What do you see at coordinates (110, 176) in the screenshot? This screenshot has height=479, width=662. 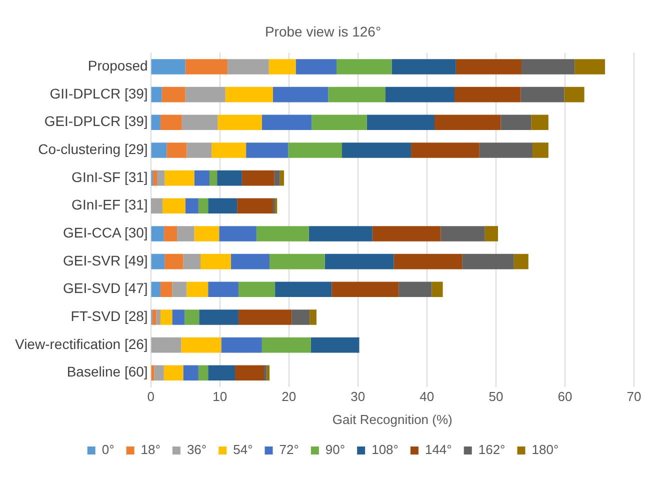 I see `y-tick-label: GInI-SF [31]` at bounding box center [110, 176].